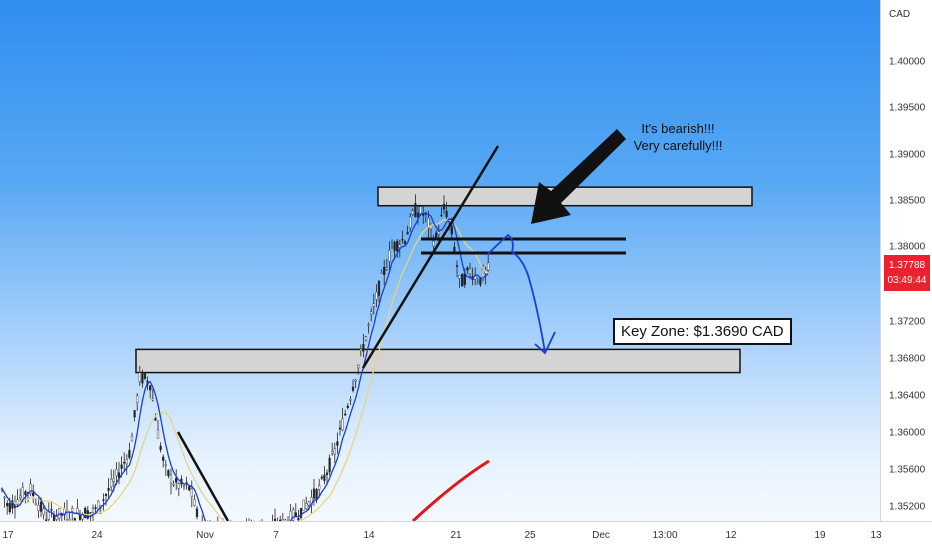 This screenshot has height=550, width=932. I want to click on time-tick: 13, so click(876, 535).